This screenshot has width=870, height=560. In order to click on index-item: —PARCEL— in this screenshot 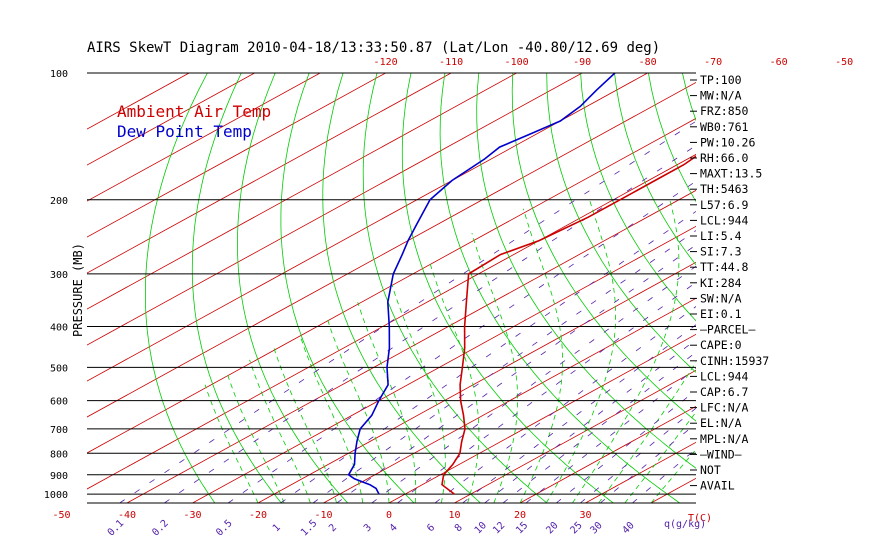, I will do `click(727, 330)`.